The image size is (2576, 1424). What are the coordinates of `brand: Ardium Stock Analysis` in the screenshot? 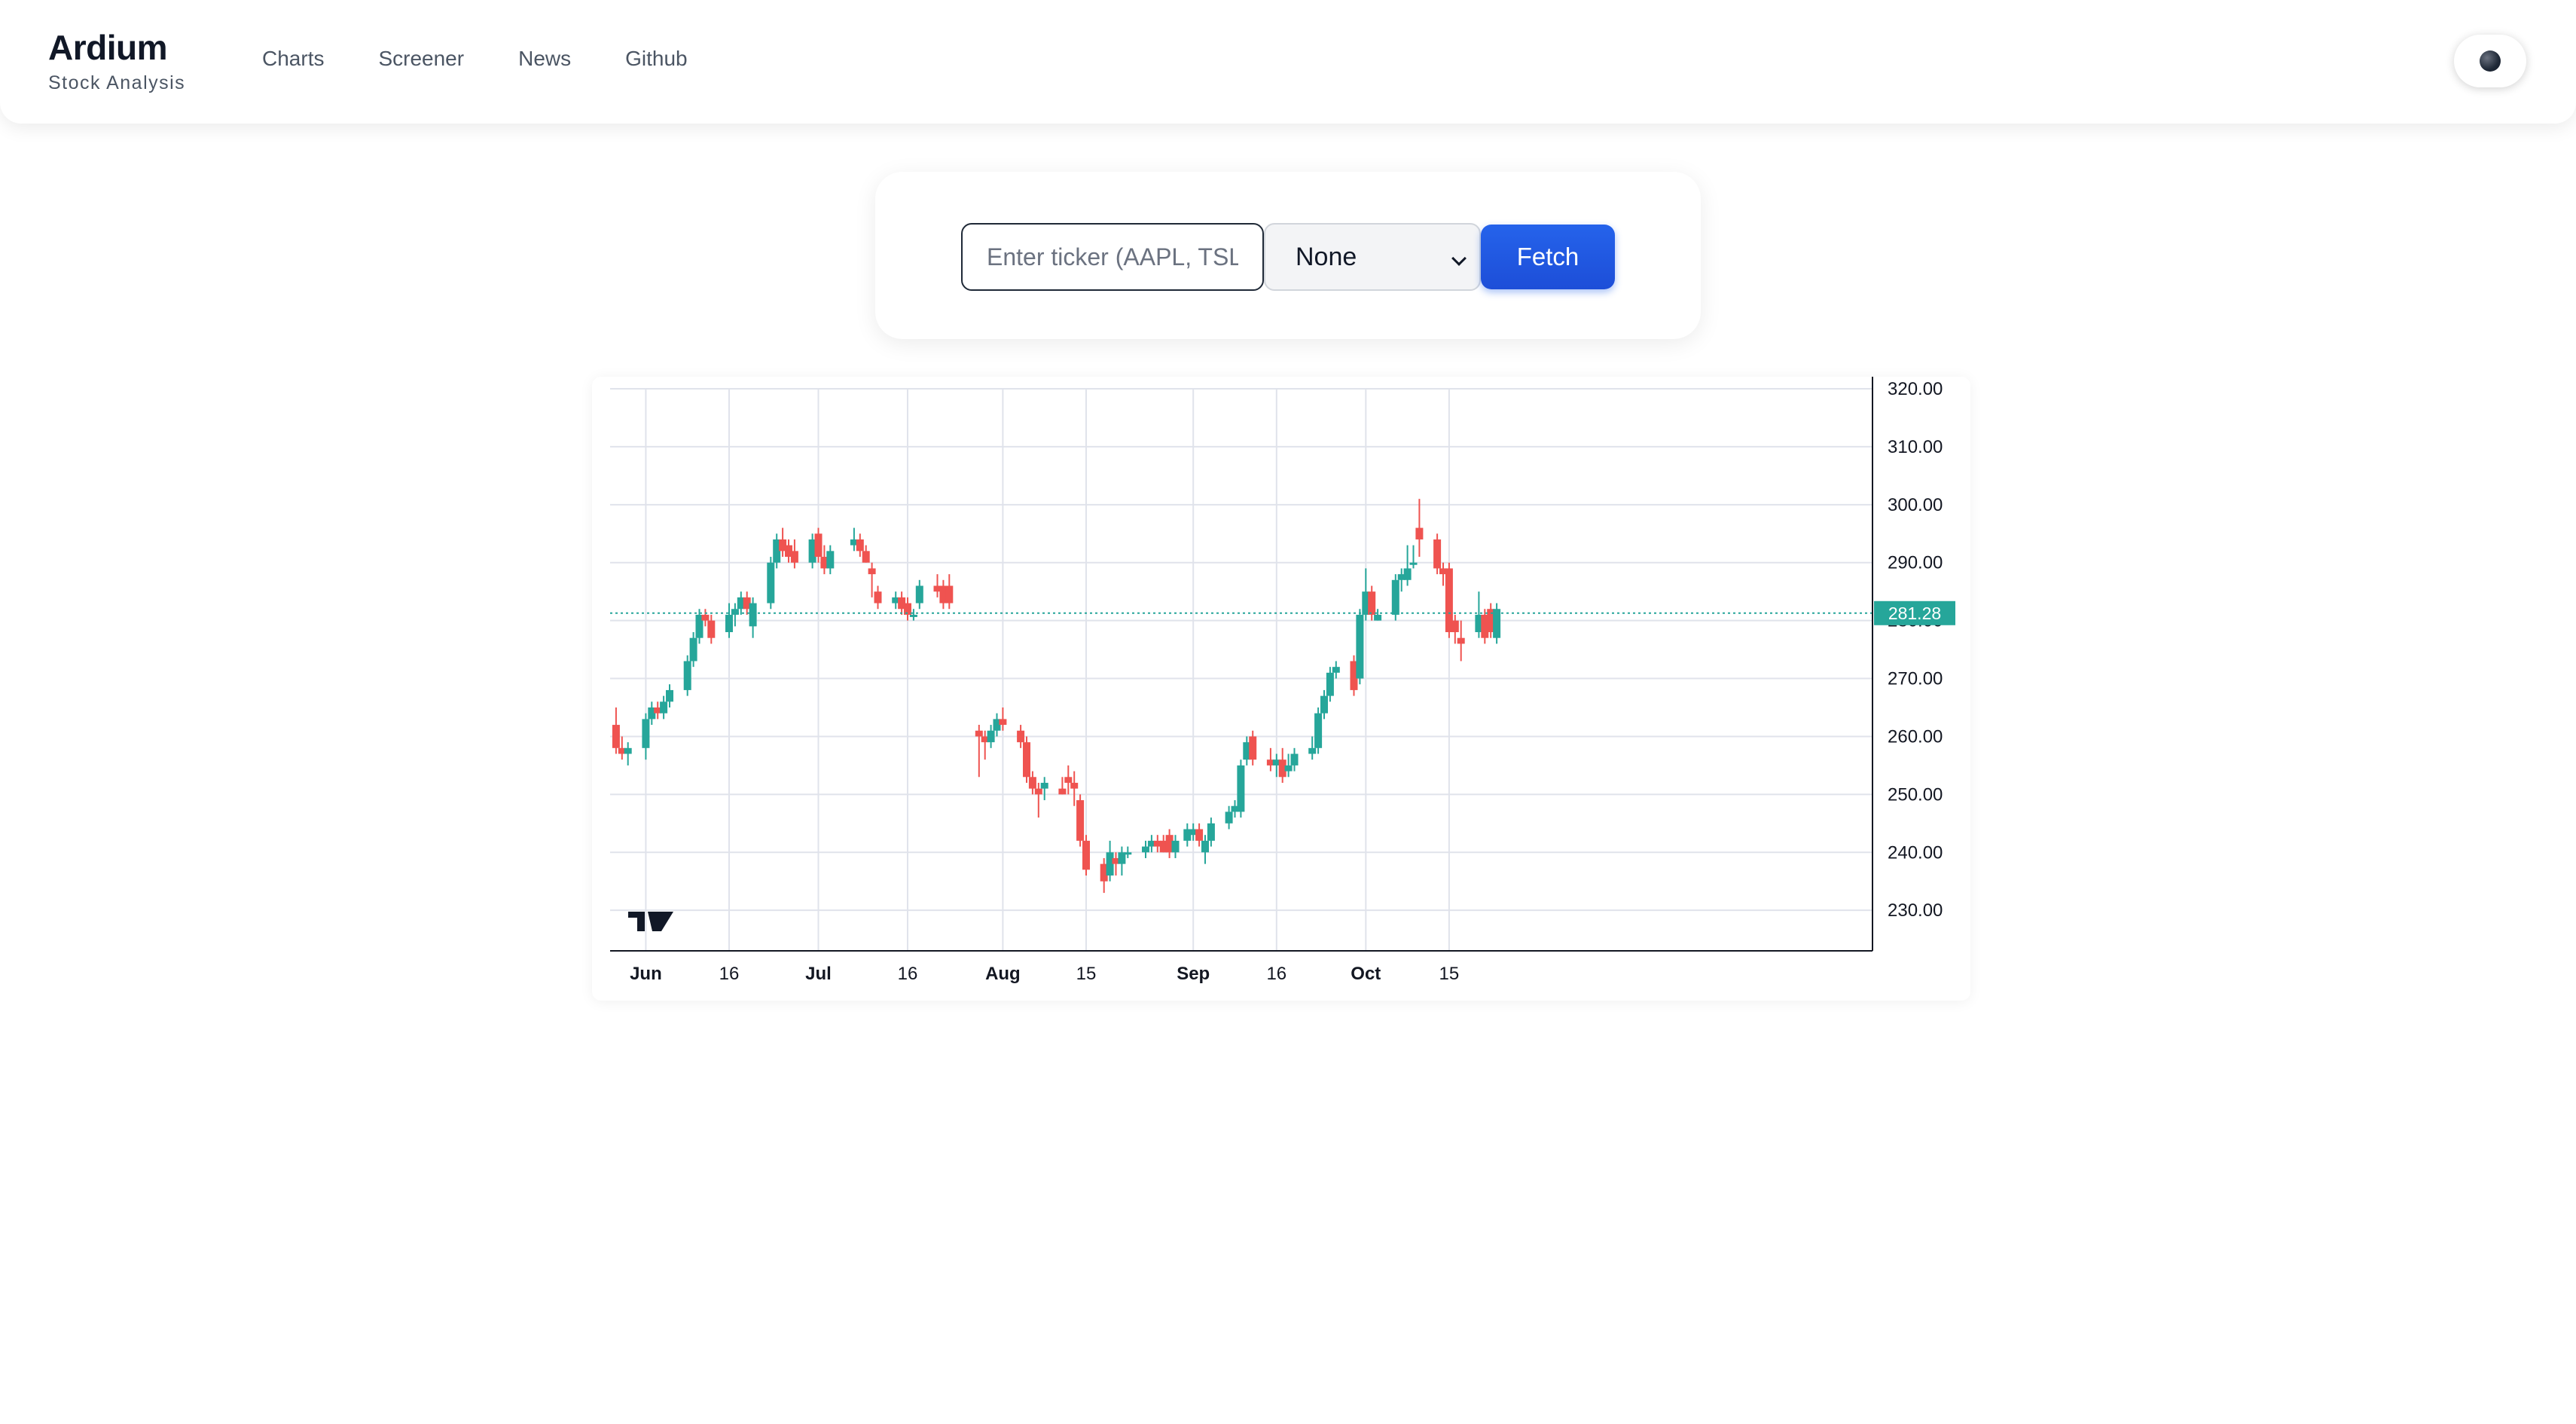 It's located at (117, 60).